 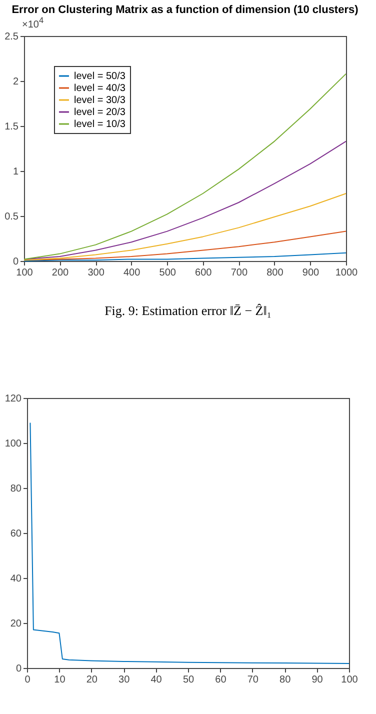 I want to click on legend-label: level = 20/3, so click(x=100, y=112).